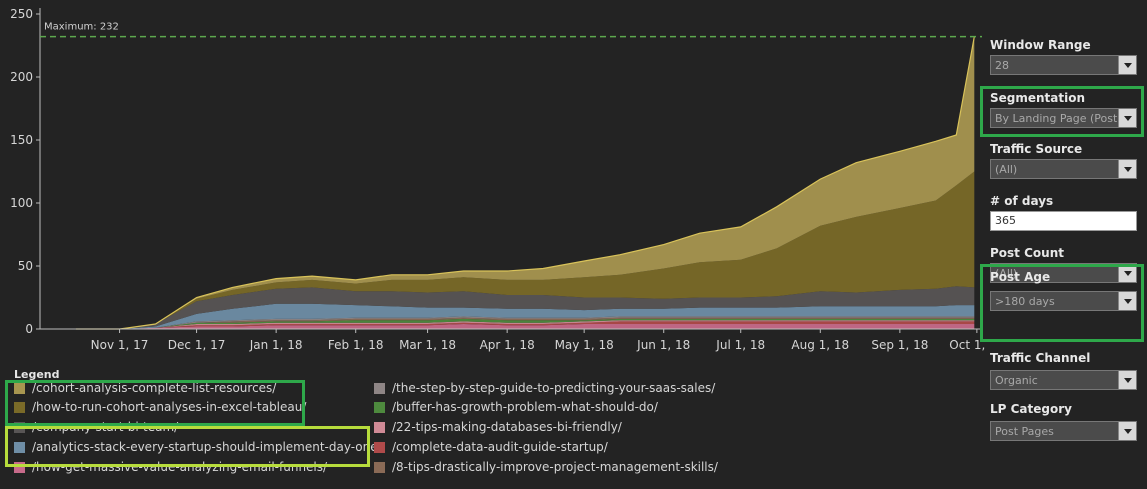 Image resolution: width=1147 pixels, height=489 pixels. What do you see at coordinates (1063, 301) in the screenshot?
I see `post-age-dropdown: >180 days` at bounding box center [1063, 301].